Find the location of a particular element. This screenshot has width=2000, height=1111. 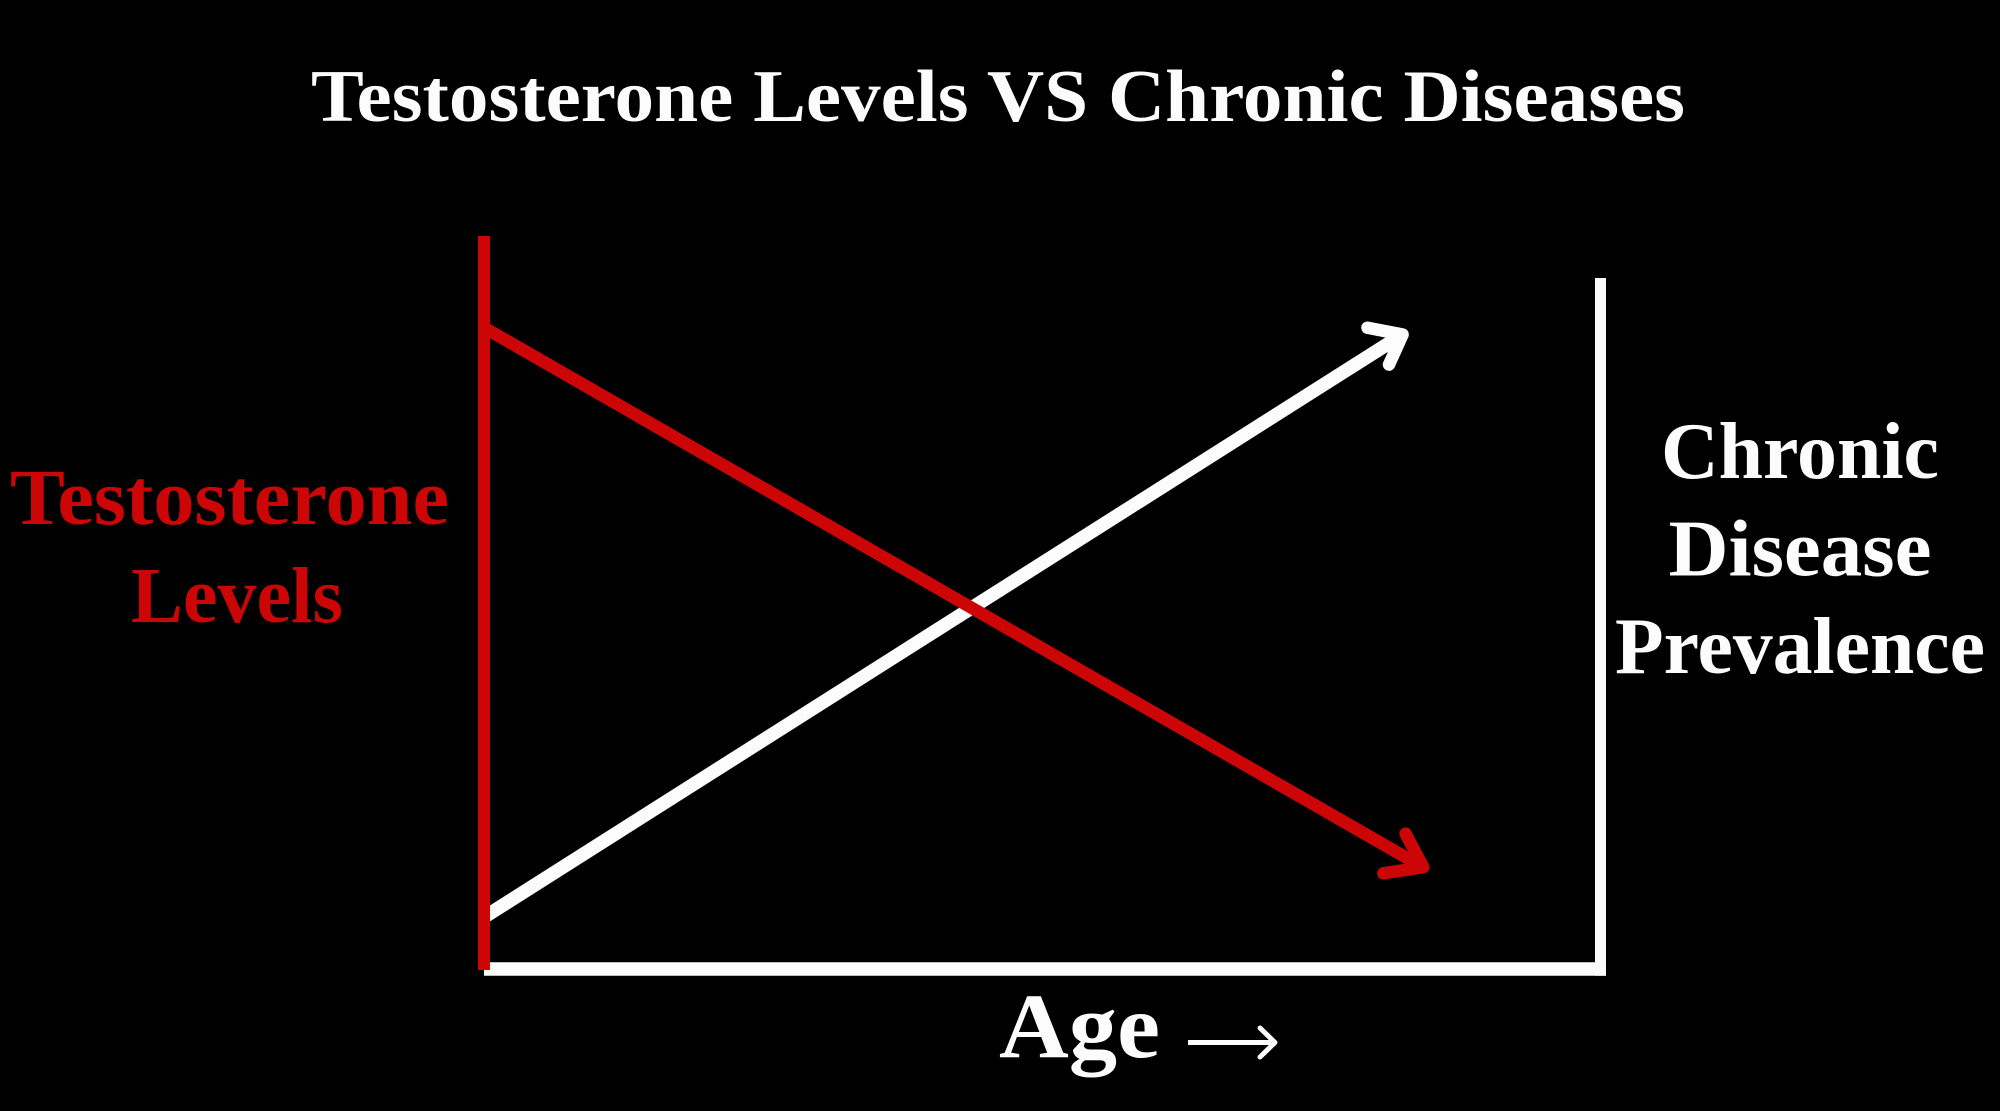

svg-text: Age is located at coordinates (1079, 1026).